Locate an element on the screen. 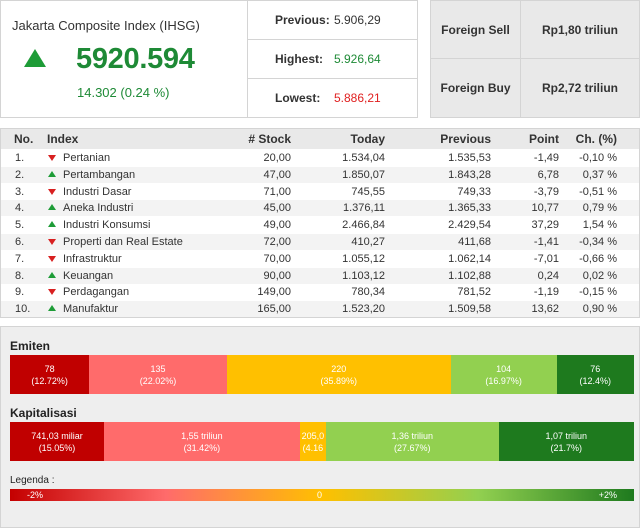 Image resolution: width=640 pixels, height=528 pixels. row-number: 6. is located at coordinates (20, 242).